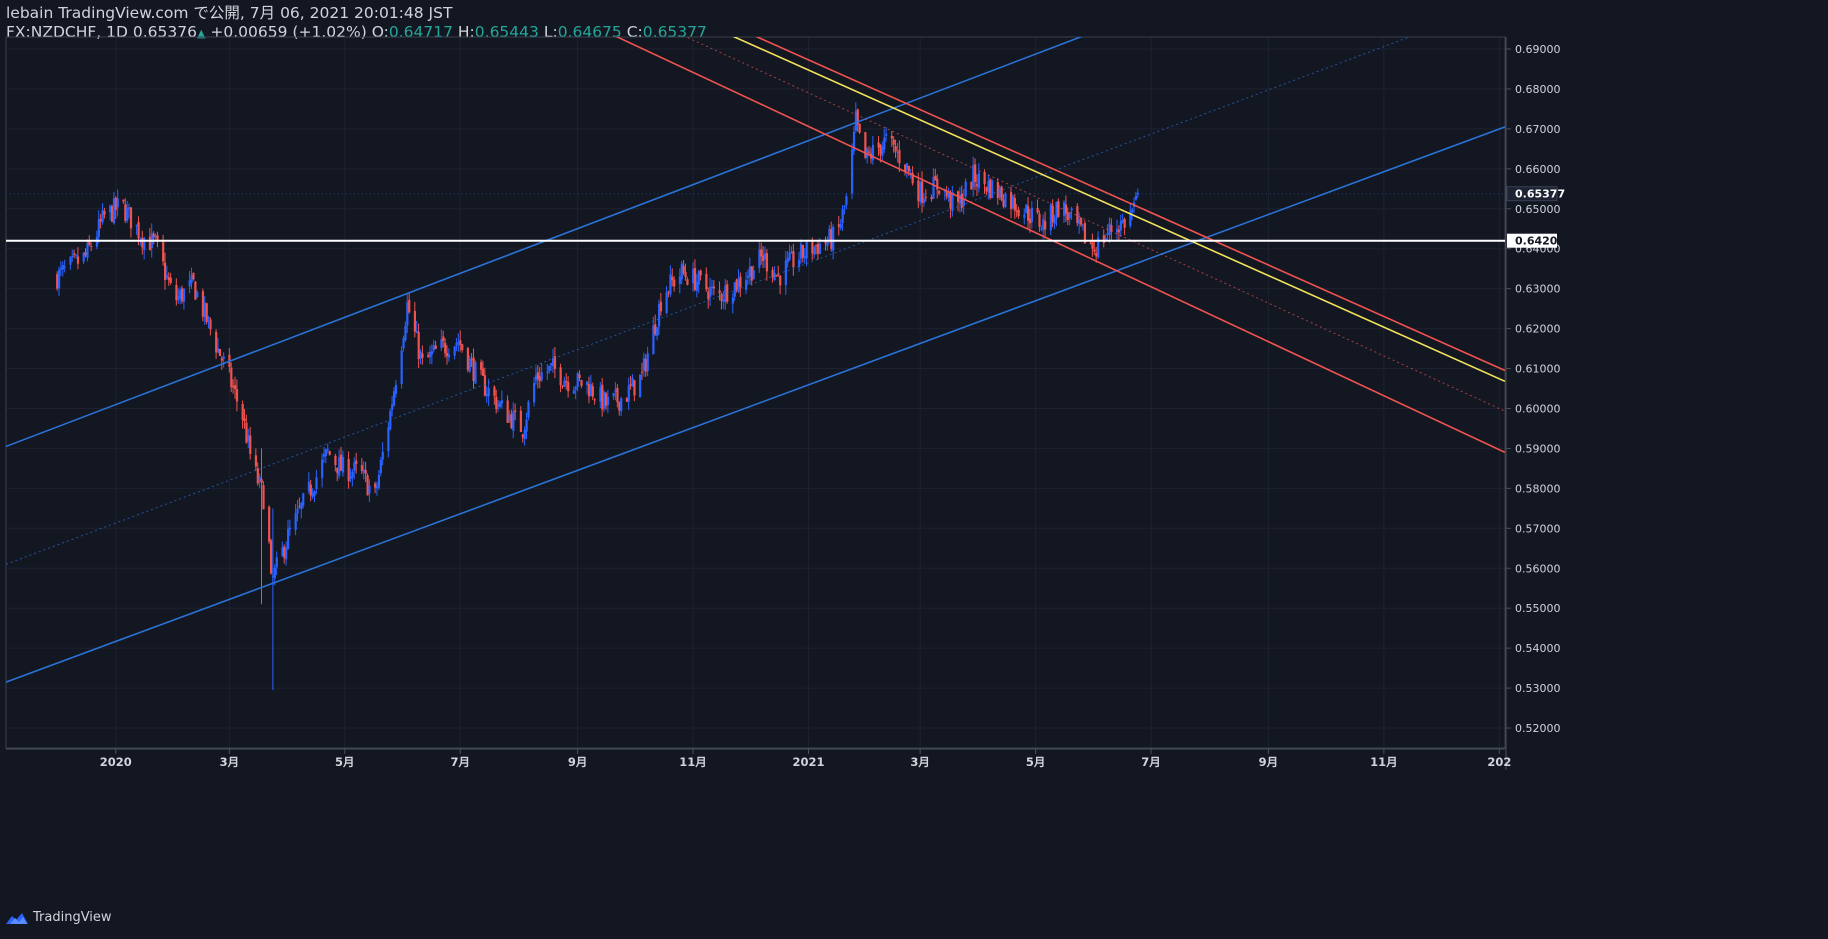 This screenshot has height=939, width=1828. I want to click on price-badge-label: 0.65377, so click(1540, 194).